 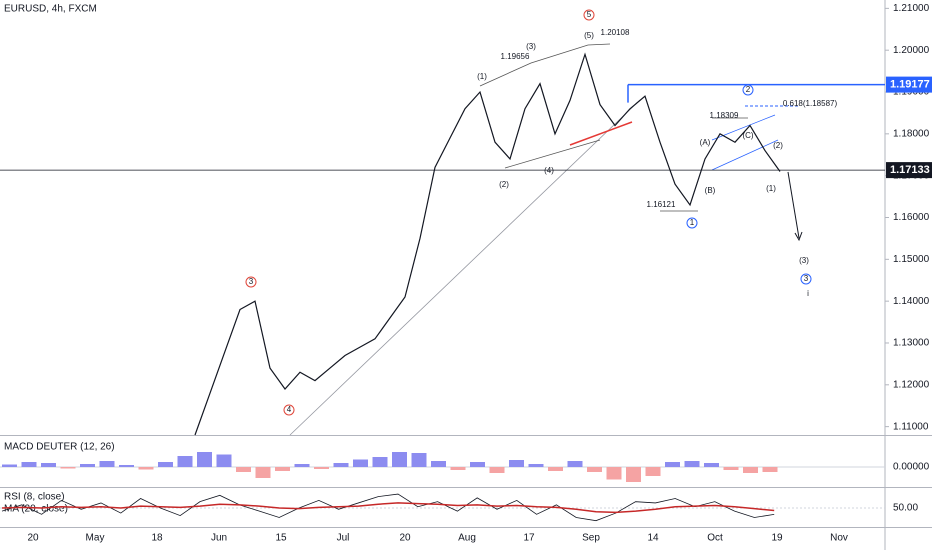 What do you see at coordinates (343, 538) in the screenshot?
I see `x-tick-label: Jul` at bounding box center [343, 538].